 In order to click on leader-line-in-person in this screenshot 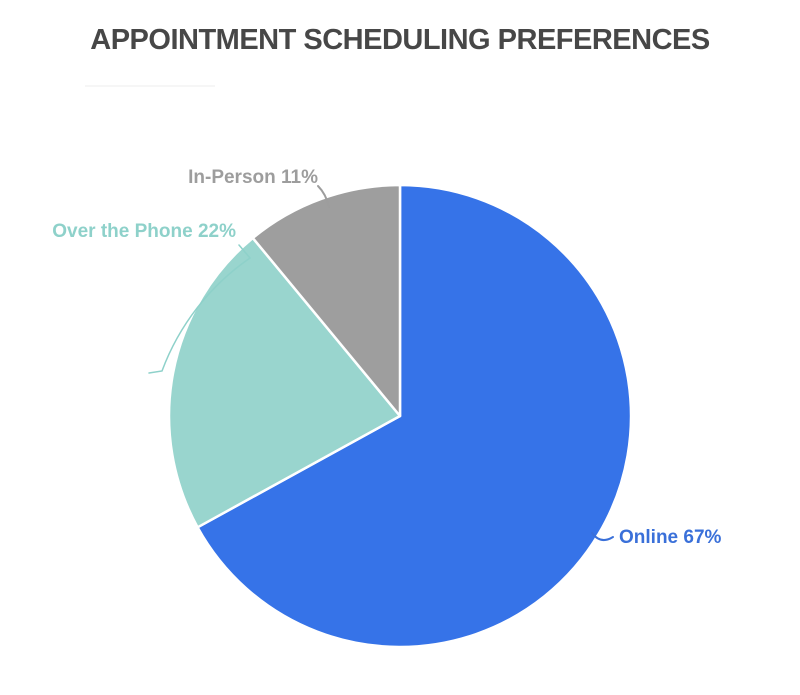, I will do `click(323, 196)`.